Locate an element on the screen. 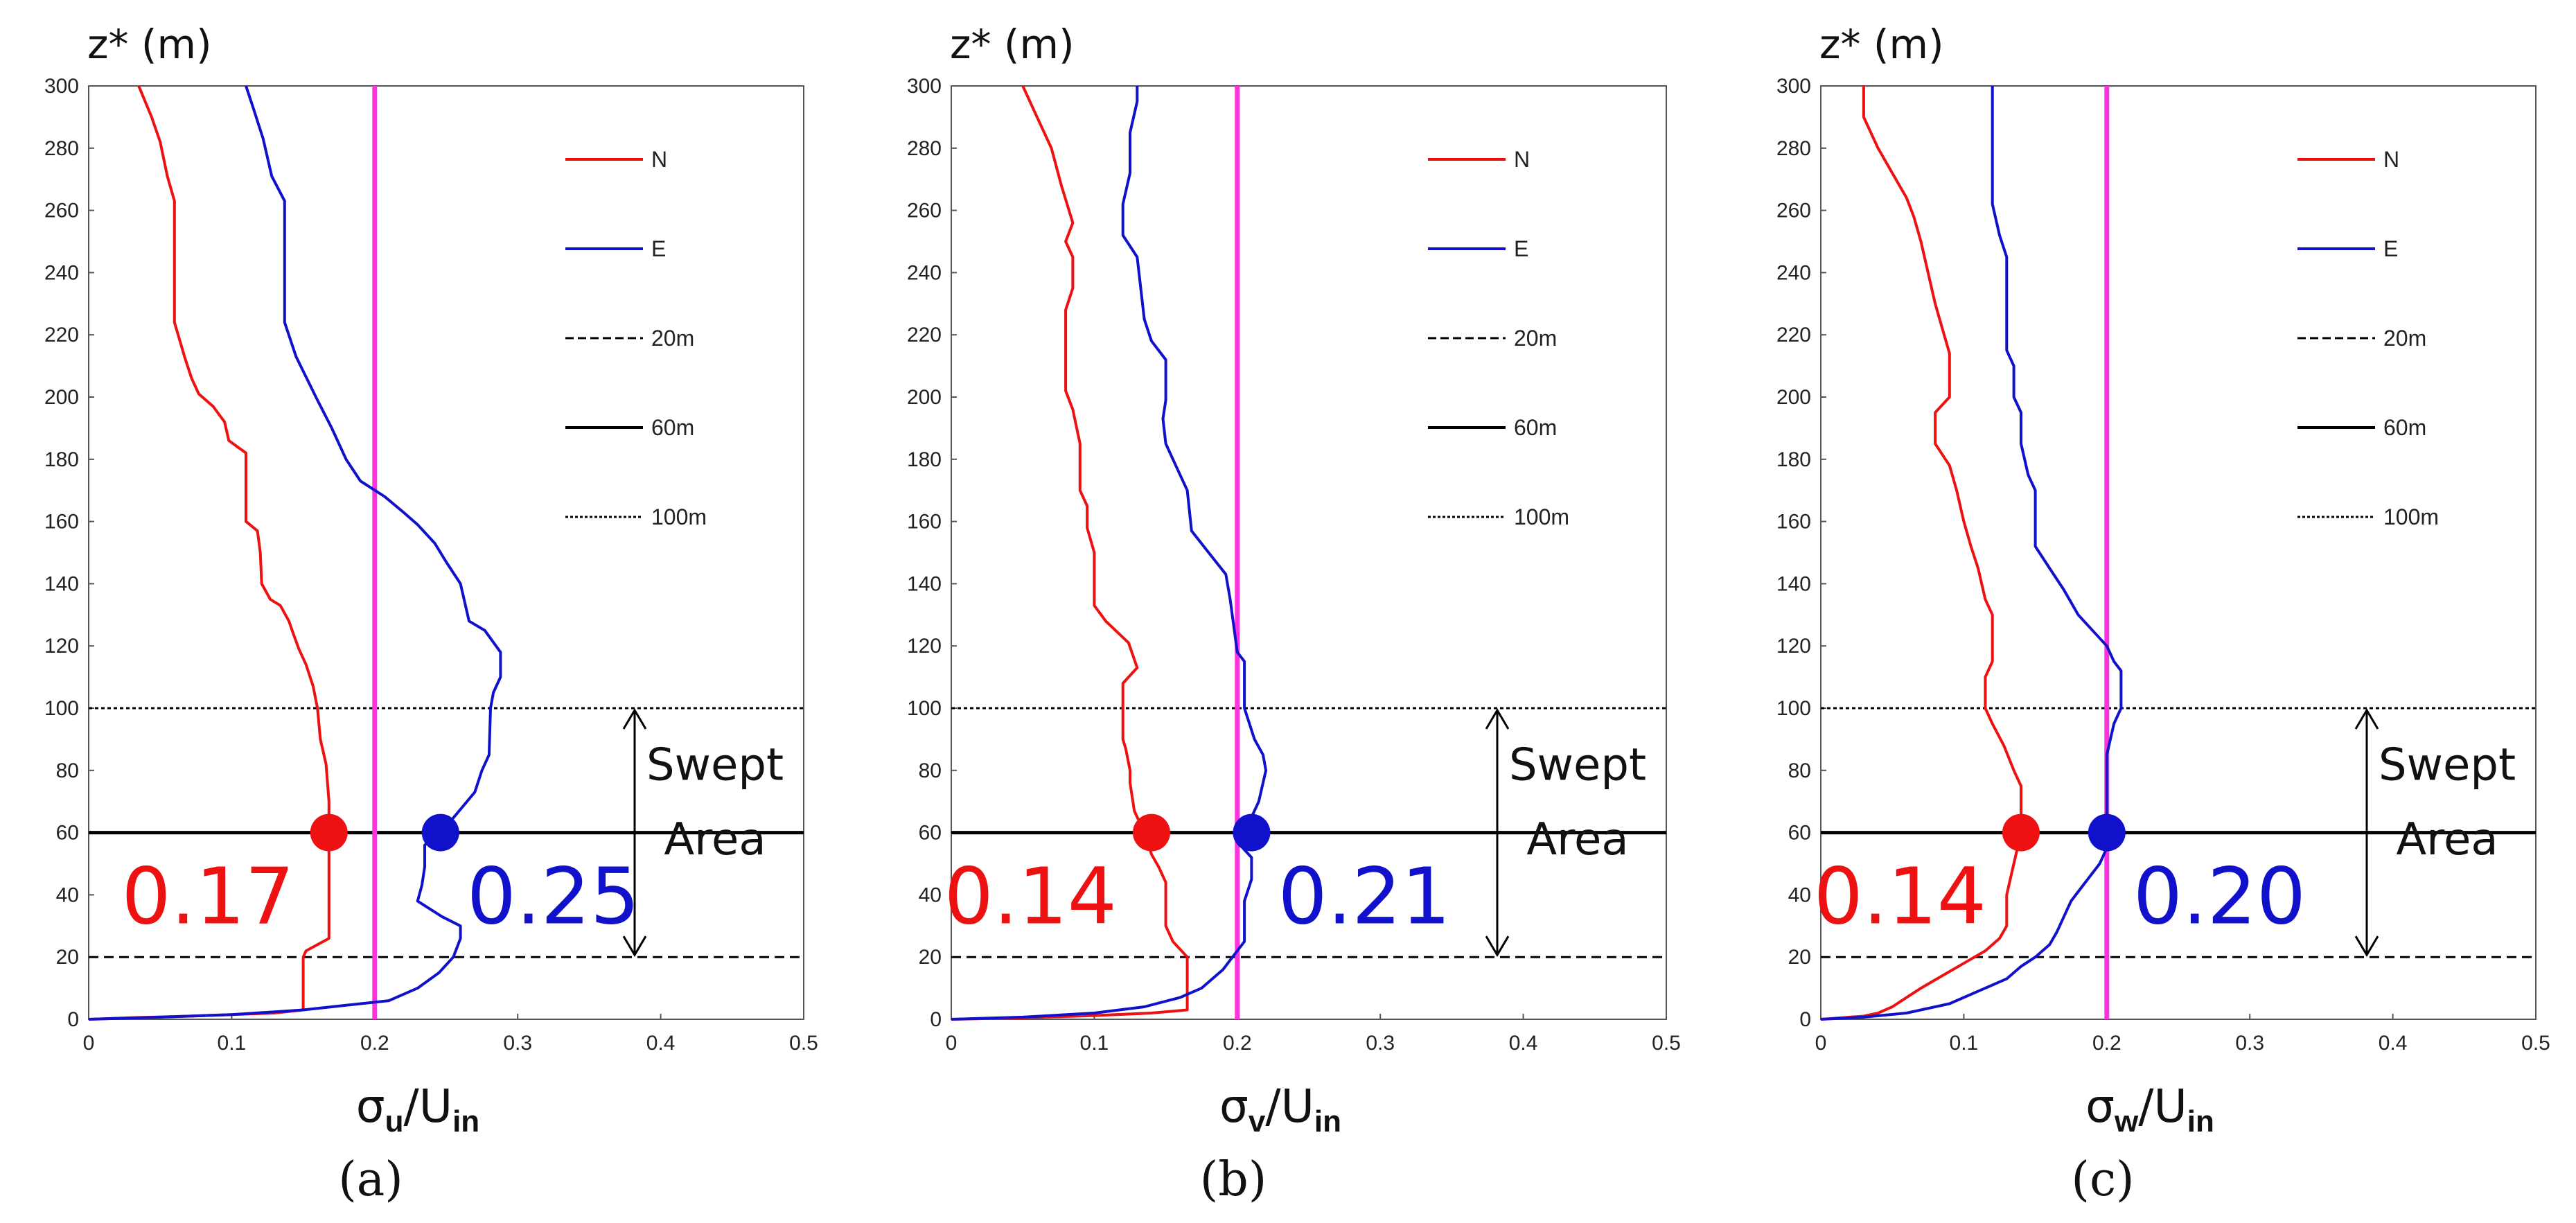  value-callout-E: 0.20 is located at coordinates (2219, 897).